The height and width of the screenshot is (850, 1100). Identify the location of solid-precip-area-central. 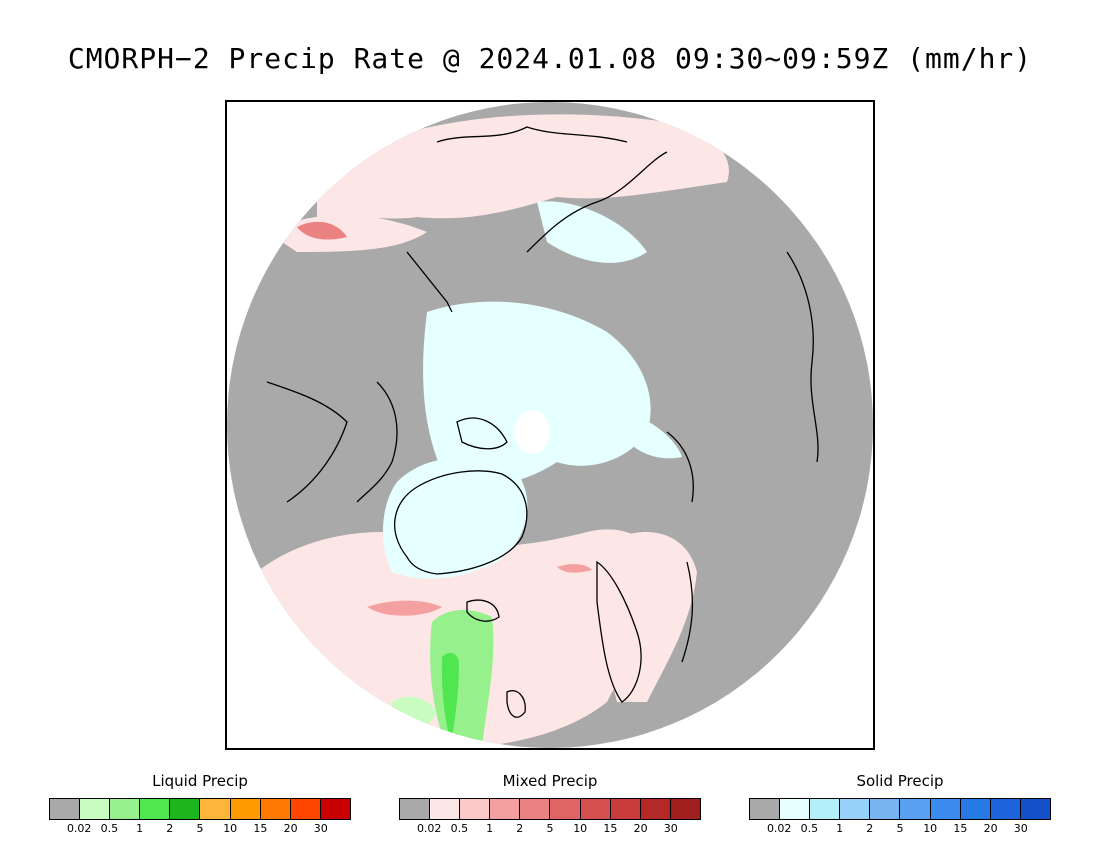
(537, 393).